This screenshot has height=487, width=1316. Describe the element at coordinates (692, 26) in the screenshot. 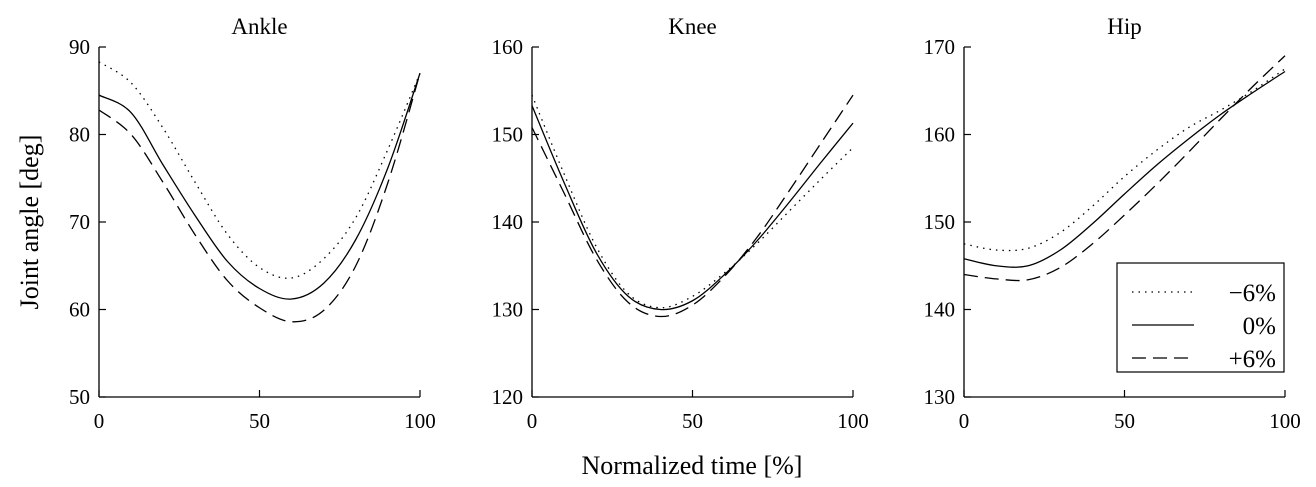

I see `panel-title: Knee` at that location.